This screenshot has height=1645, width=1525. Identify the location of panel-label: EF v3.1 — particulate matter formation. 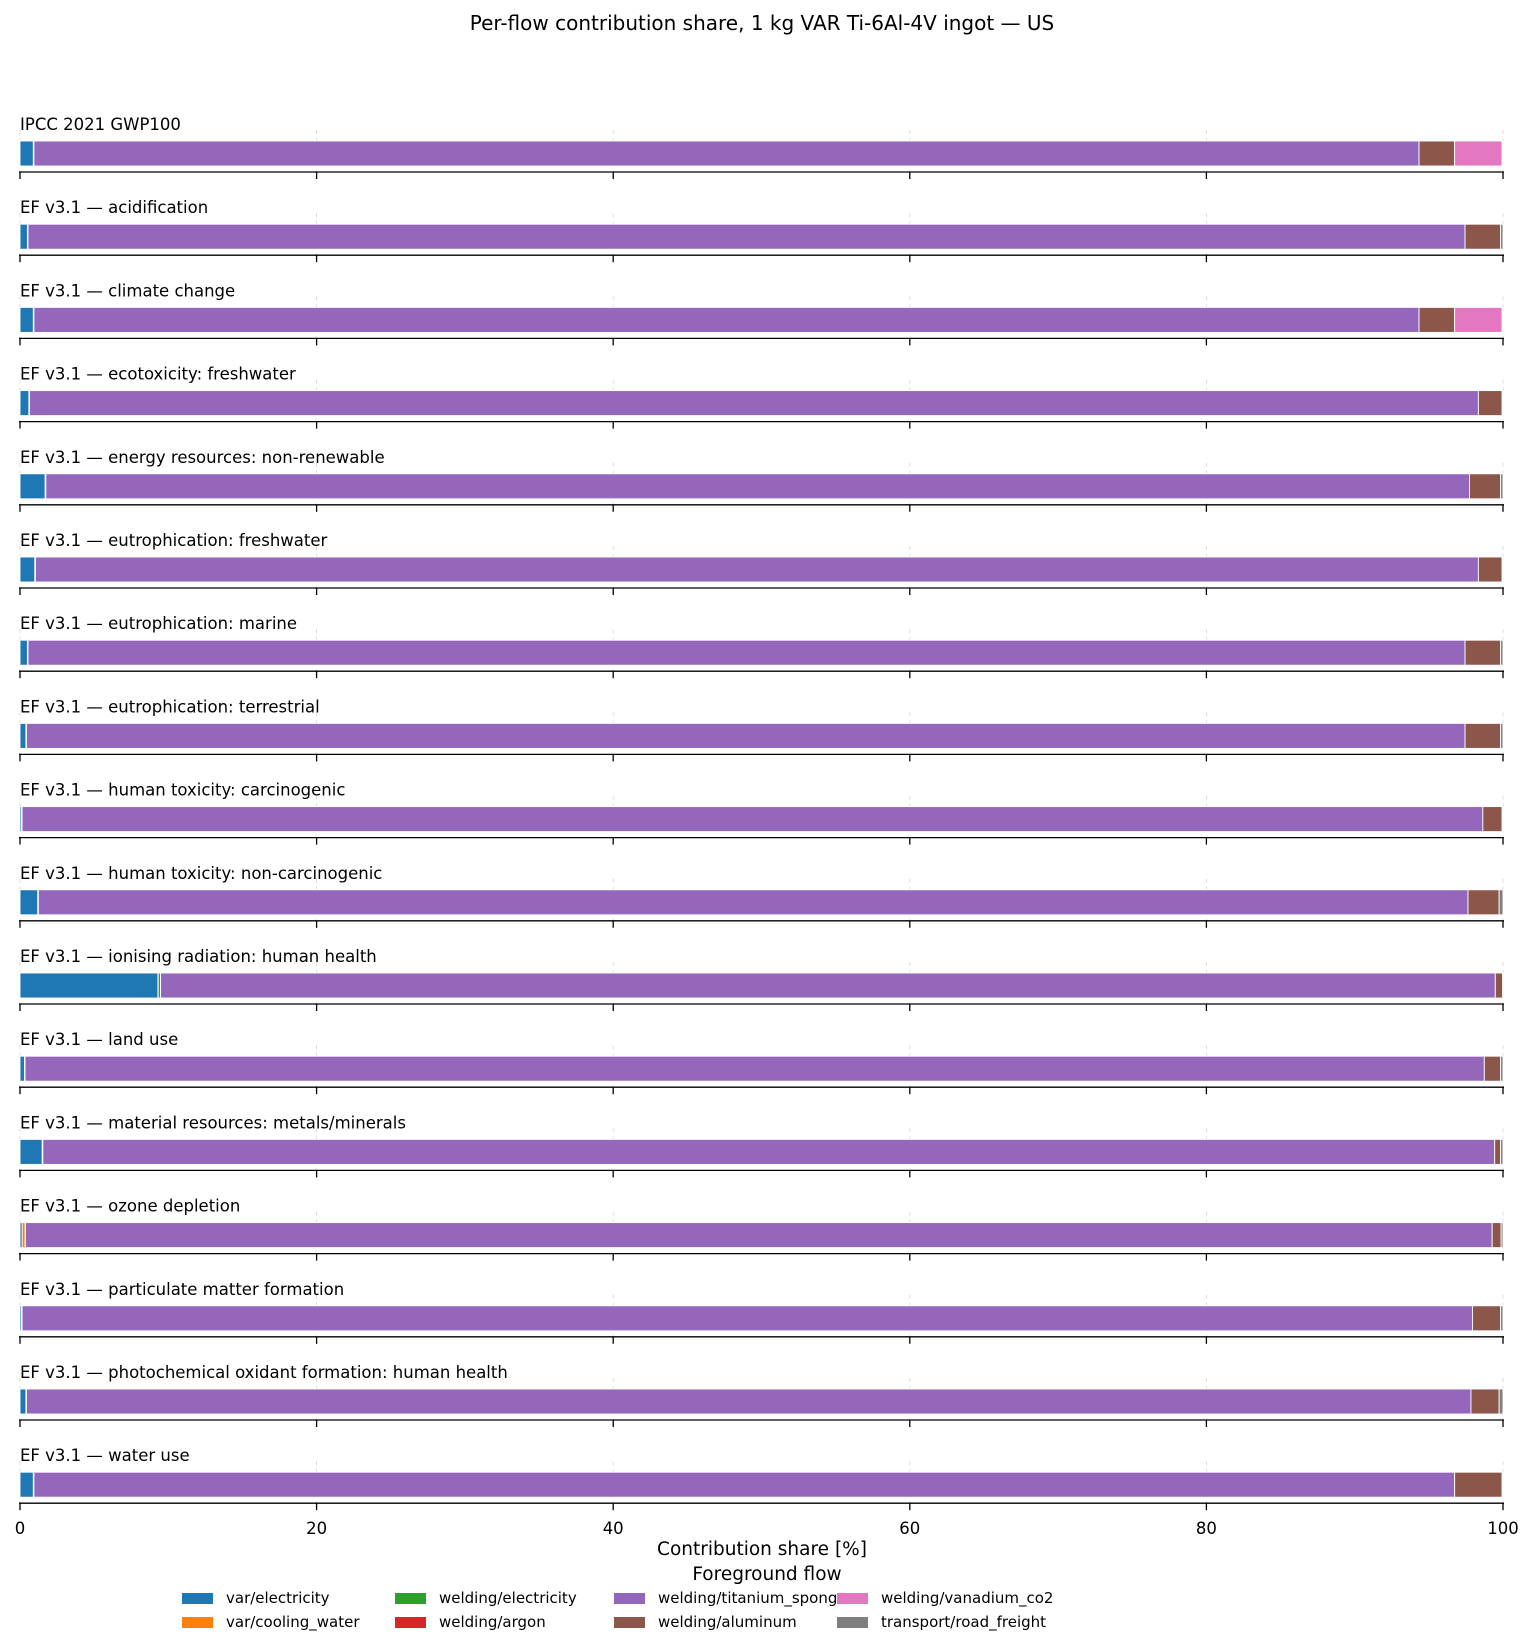
(182, 1289).